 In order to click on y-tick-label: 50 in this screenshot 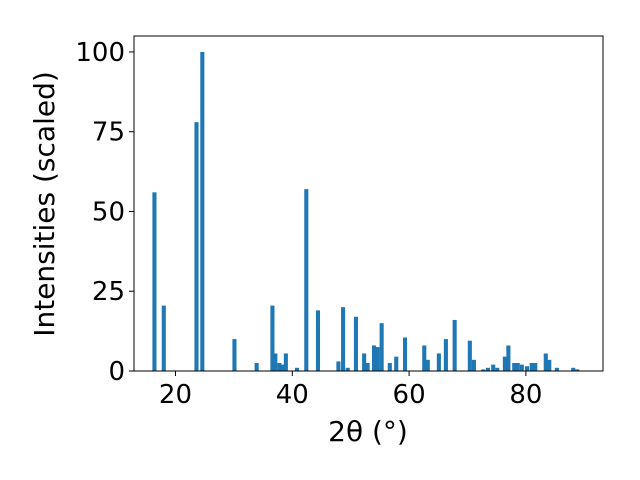, I will do `click(108, 212)`.